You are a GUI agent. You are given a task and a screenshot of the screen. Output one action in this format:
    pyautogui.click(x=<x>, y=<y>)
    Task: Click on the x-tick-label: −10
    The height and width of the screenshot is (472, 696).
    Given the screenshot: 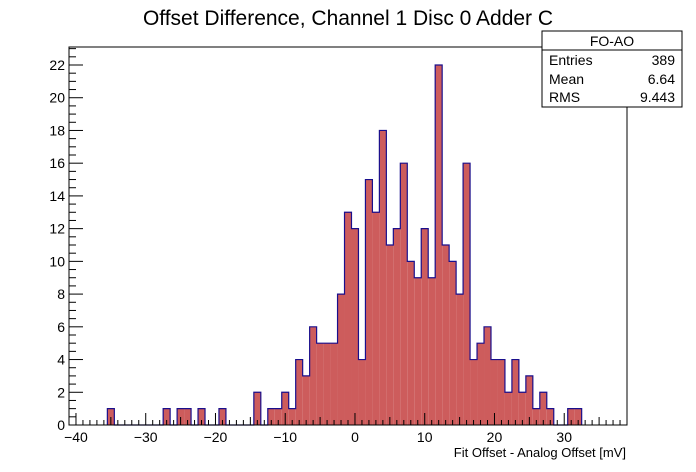 What is the action you would take?
    pyautogui.click(x=285, y=437)
    